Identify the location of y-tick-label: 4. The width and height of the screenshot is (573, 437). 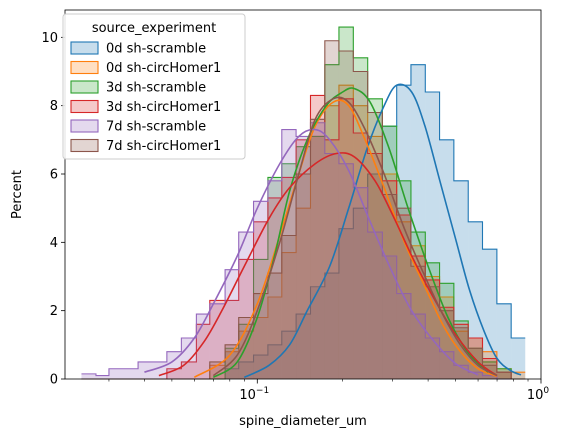
(54, 243).